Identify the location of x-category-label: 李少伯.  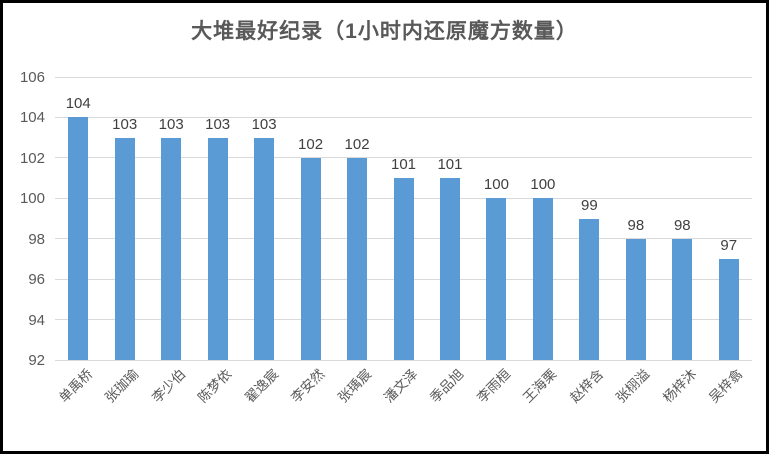
(168, 386).